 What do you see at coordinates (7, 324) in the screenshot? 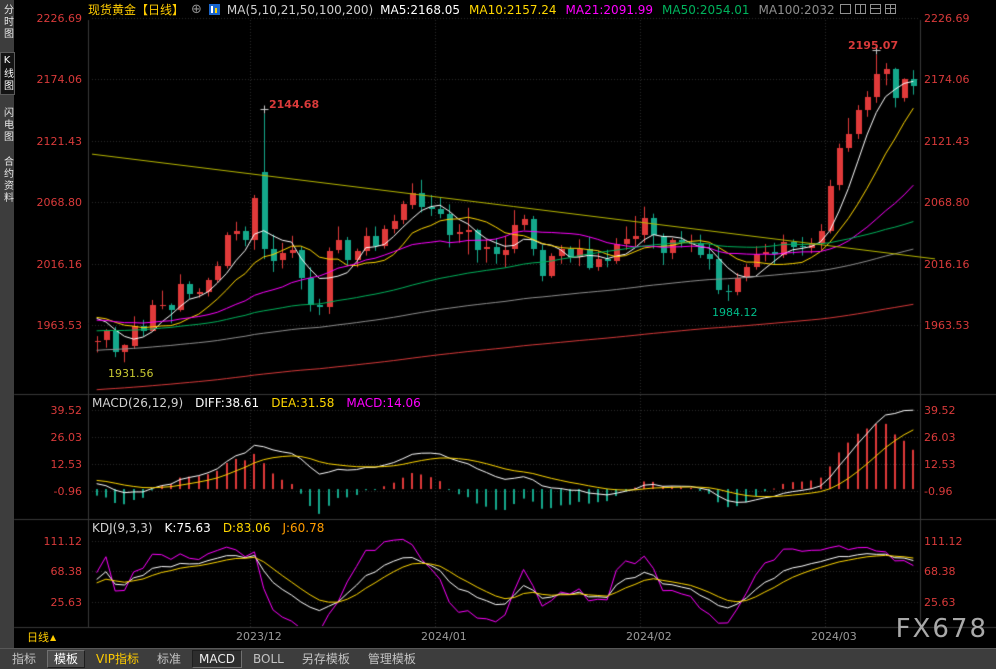
I see `left-sidebar: 分时图 K线图闪电图合约资料` at bounding box center [7, 324].